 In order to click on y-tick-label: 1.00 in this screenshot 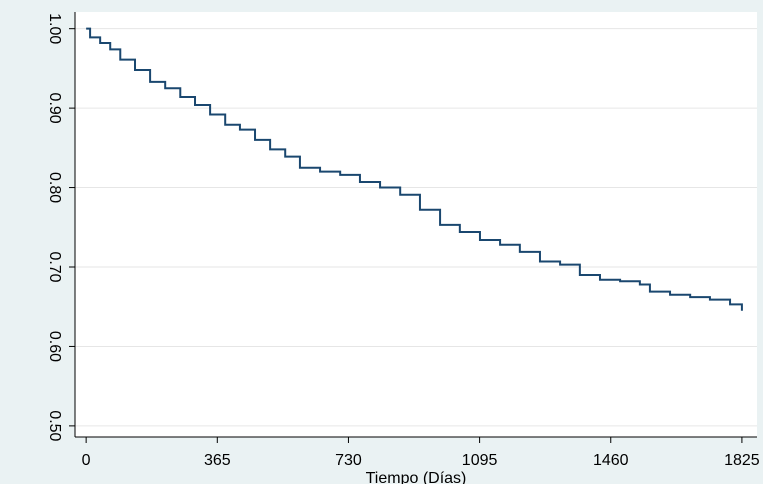, I will do `click(54, 28)`.